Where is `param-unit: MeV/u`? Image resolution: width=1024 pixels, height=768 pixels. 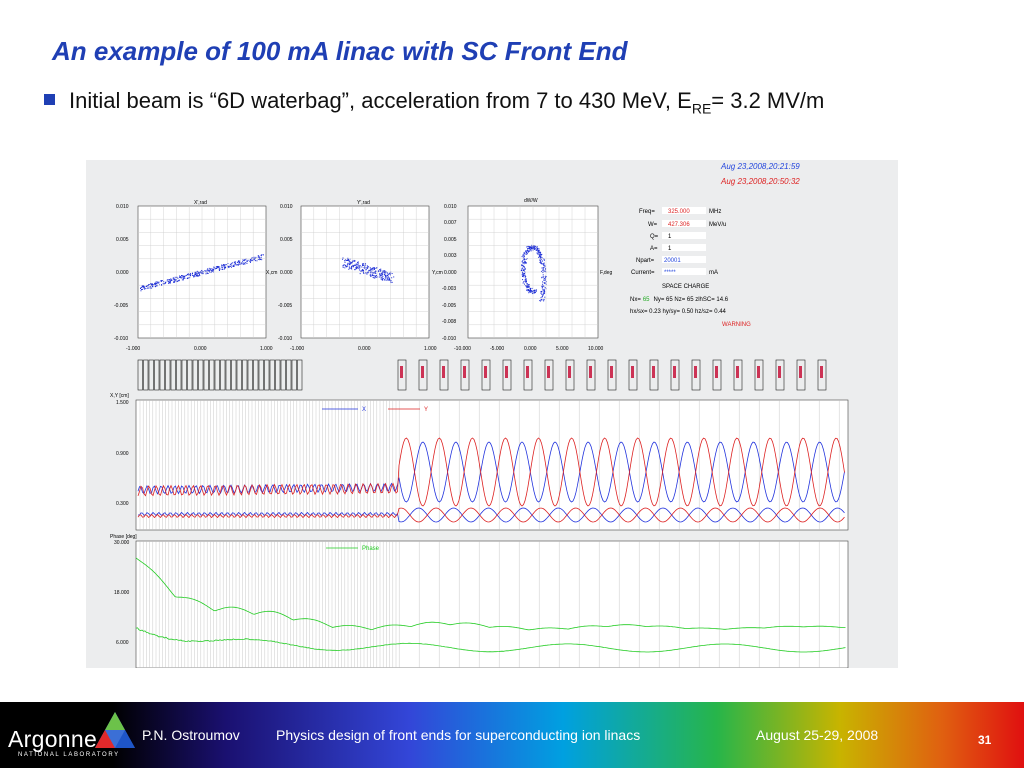 param-unit: MeV/u is located at coordinates (717, 225).